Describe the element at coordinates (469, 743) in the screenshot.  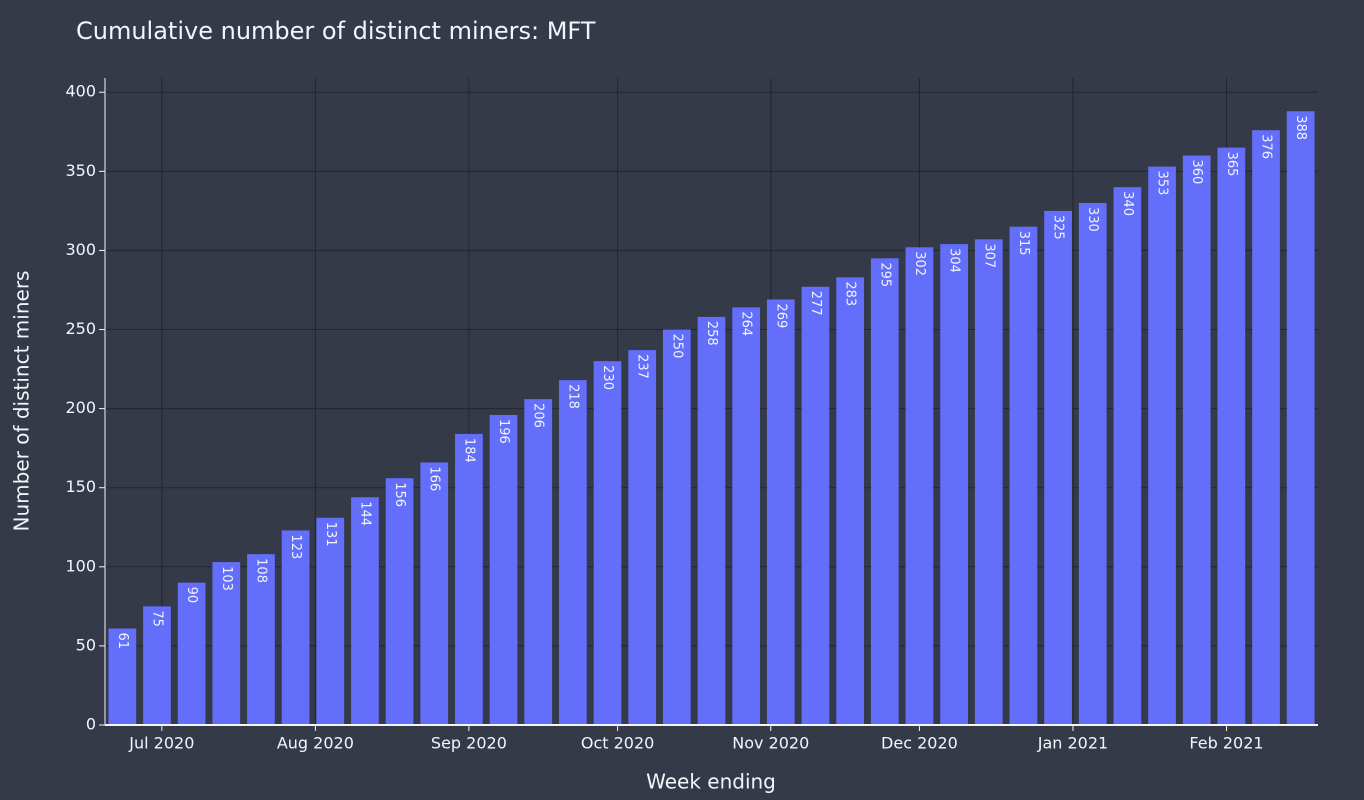
I see `x-tick-label: Sep 2020` at that location.